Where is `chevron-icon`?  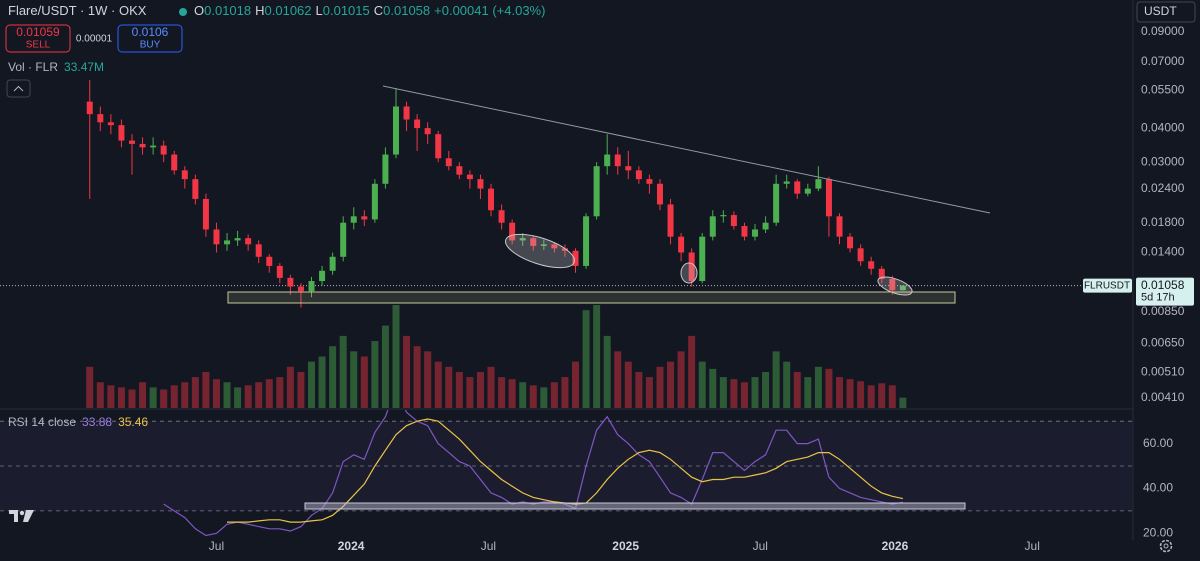 chevron-icon is located at coordinates (18, 88).